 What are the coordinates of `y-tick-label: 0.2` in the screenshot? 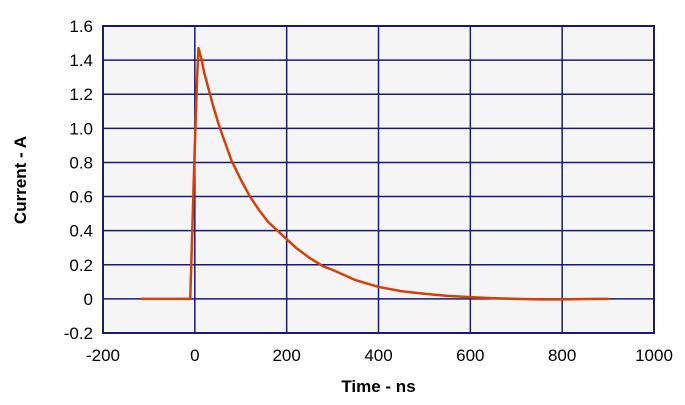 It's located at (81, 265).